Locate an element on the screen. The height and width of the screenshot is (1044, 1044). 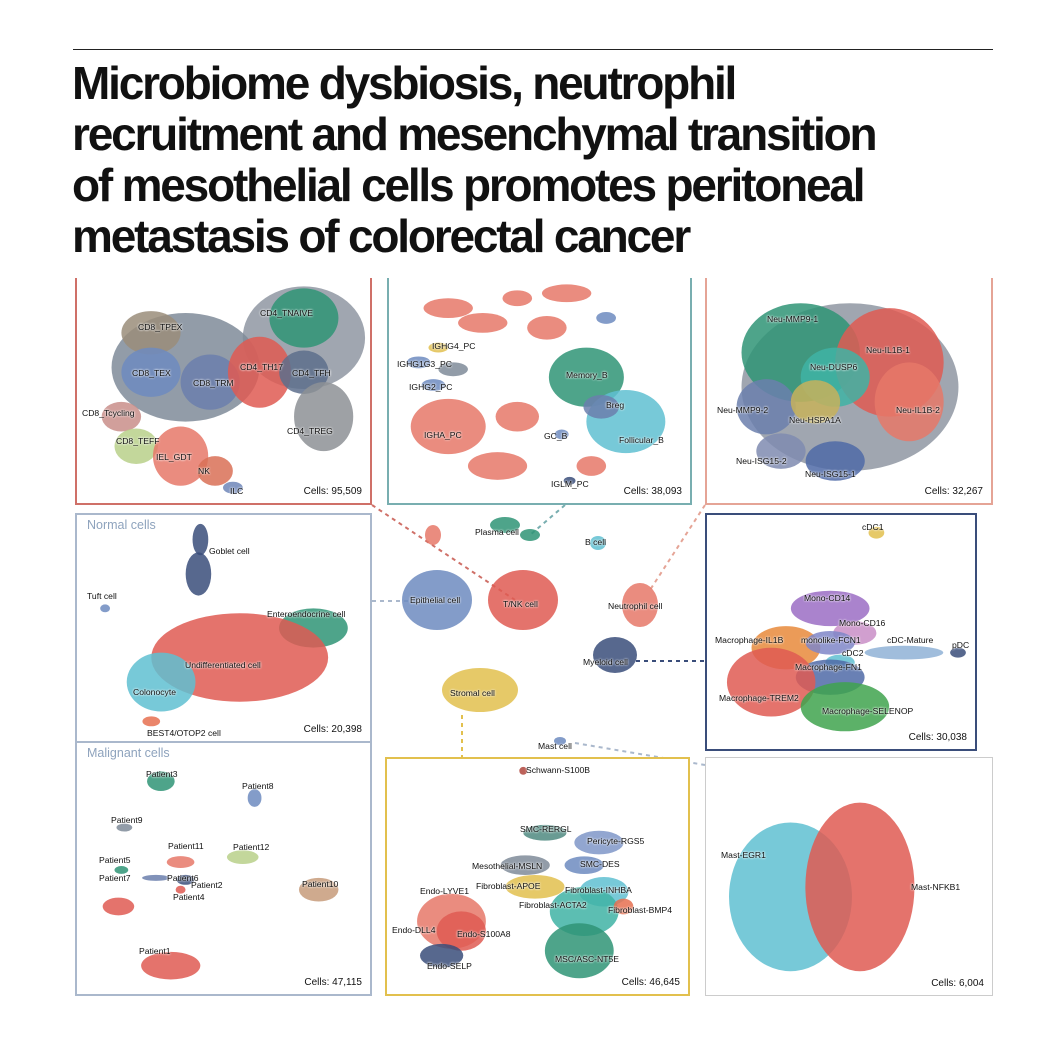
label-ilc: ILC is located at coordinates (237, 491).